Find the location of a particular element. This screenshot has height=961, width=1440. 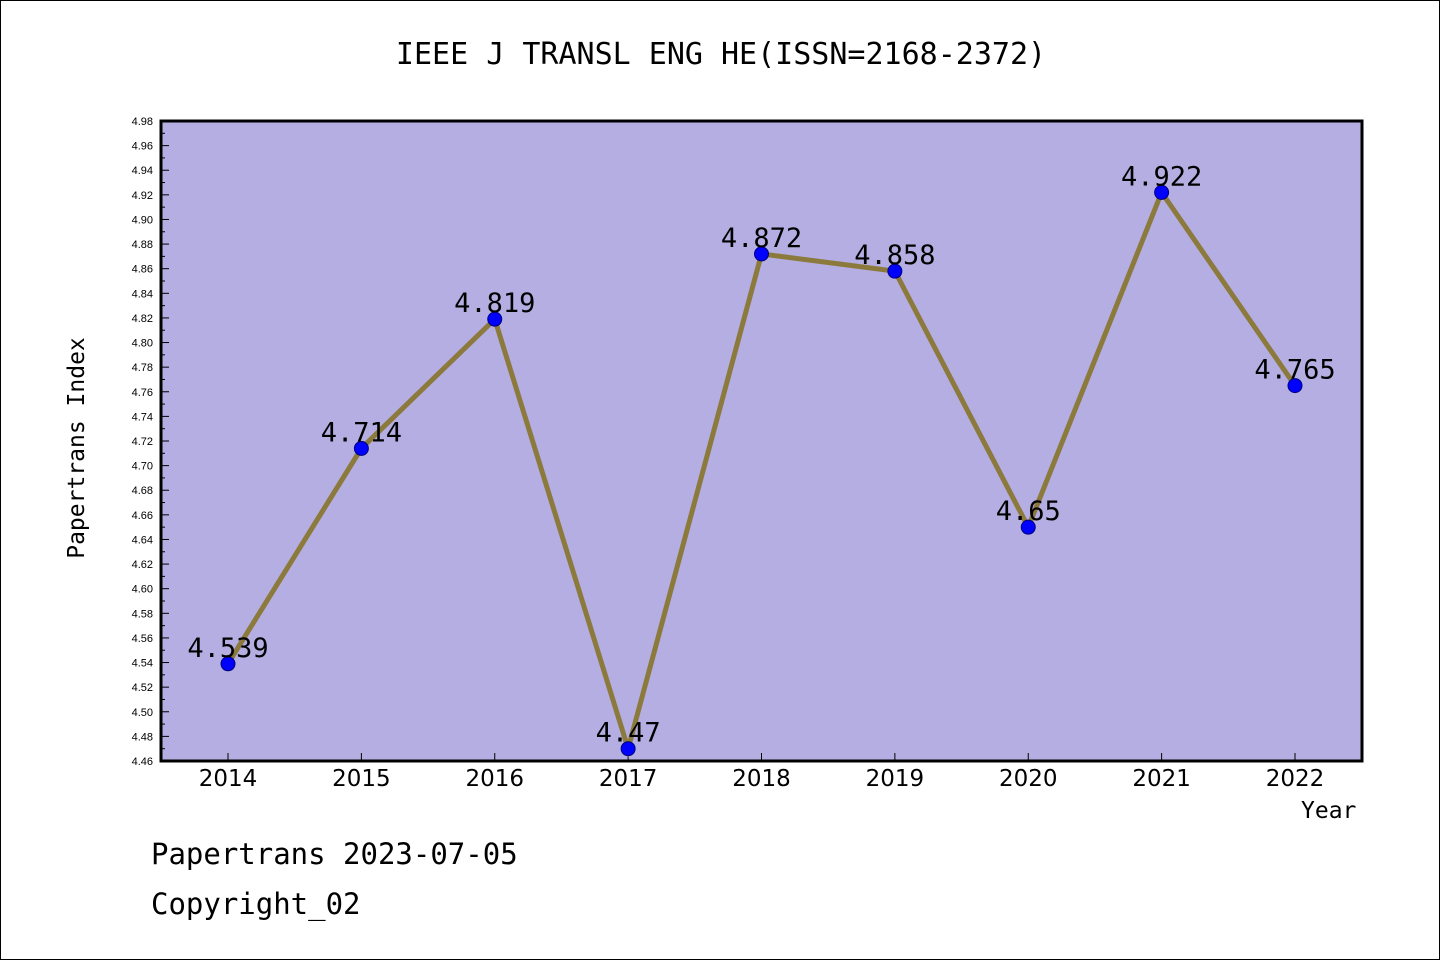

y-tick-label: 4.78 is located at coordinates (142, 368).